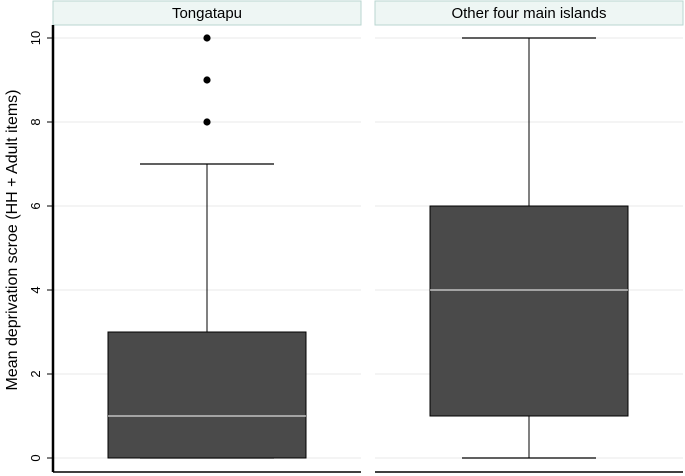 Image resolution: width=685 pixels, height=476 pixels. I want to click on y-tick-label: 10, so click(35, 38).